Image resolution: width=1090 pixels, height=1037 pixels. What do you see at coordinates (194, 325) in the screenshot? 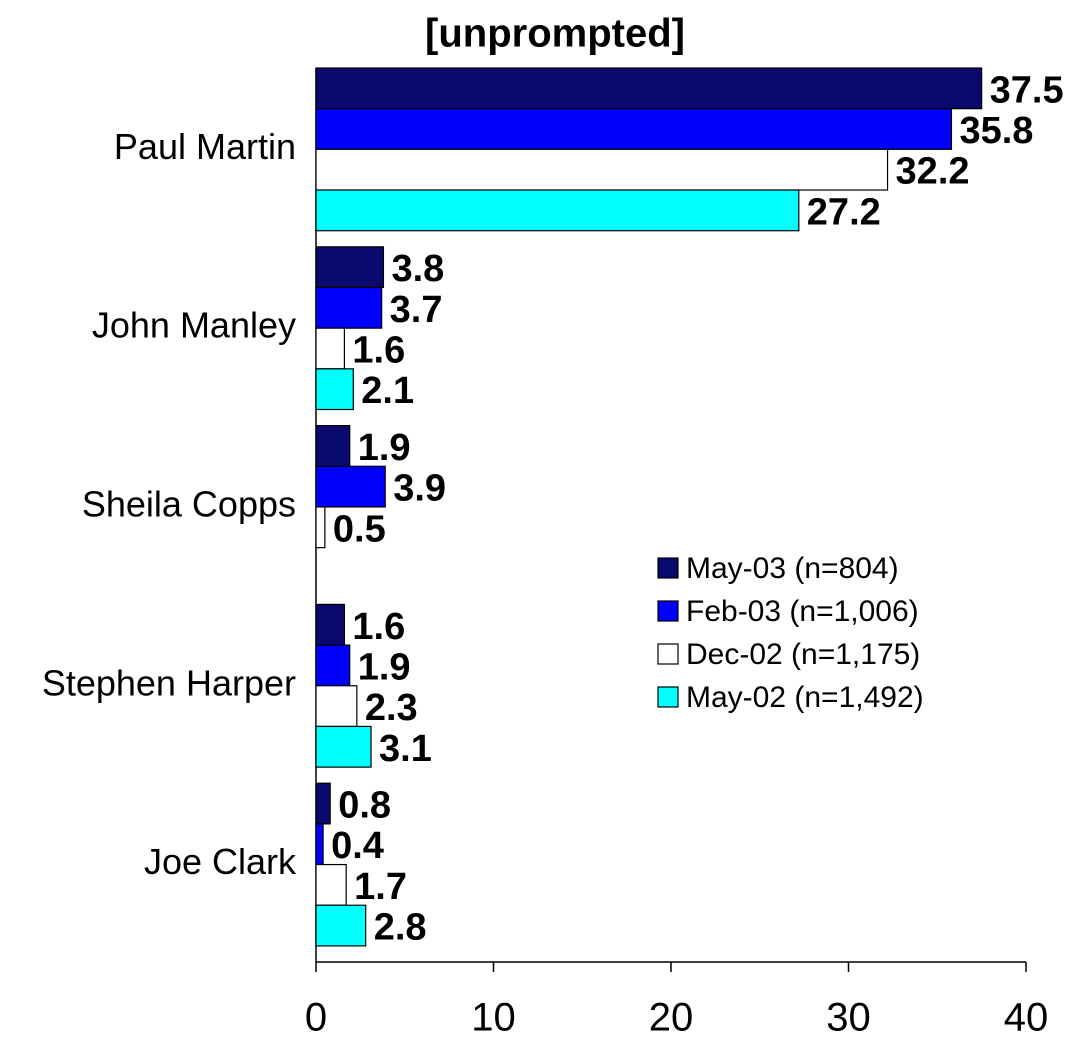
I see `category-label: John Manley` at bounding box center [194, 325].